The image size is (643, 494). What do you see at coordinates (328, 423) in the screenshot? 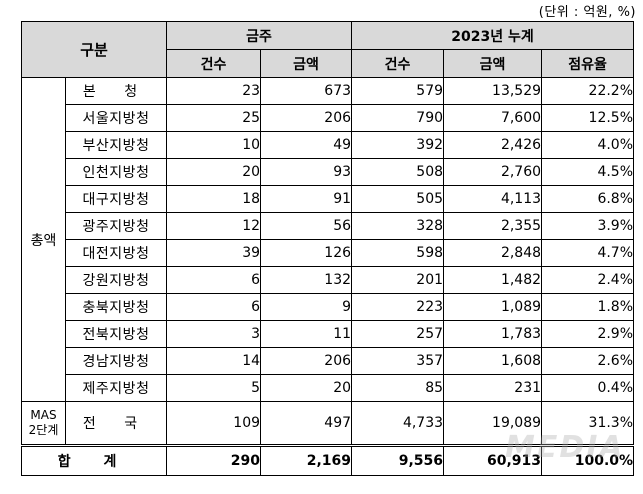
I see `table-row: MAS 2단계 전 국 109 497 4,733 19,089 31.3%` at bounding box center [328, 423].